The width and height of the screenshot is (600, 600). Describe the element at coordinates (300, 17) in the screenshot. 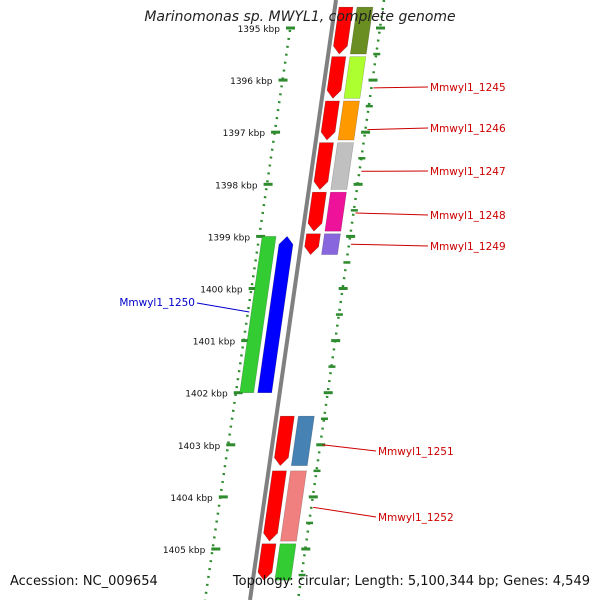

I see `map-title: Marinomonas sp. MWYL1, complete genome` at that location.